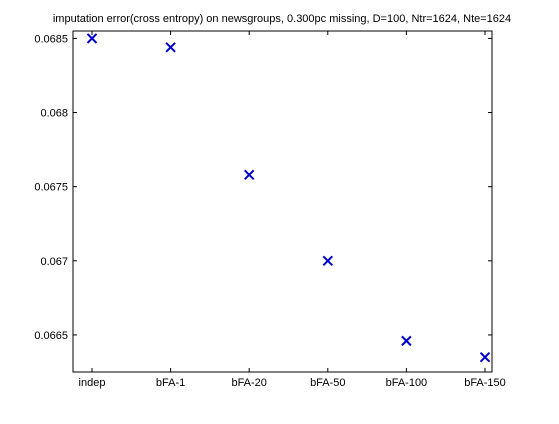 The width and height of the screenshot is (559, 424). Describe the element at coordinates (170, 383) in the screenshot. I see `x-tick-label: bFA-1` at that location.